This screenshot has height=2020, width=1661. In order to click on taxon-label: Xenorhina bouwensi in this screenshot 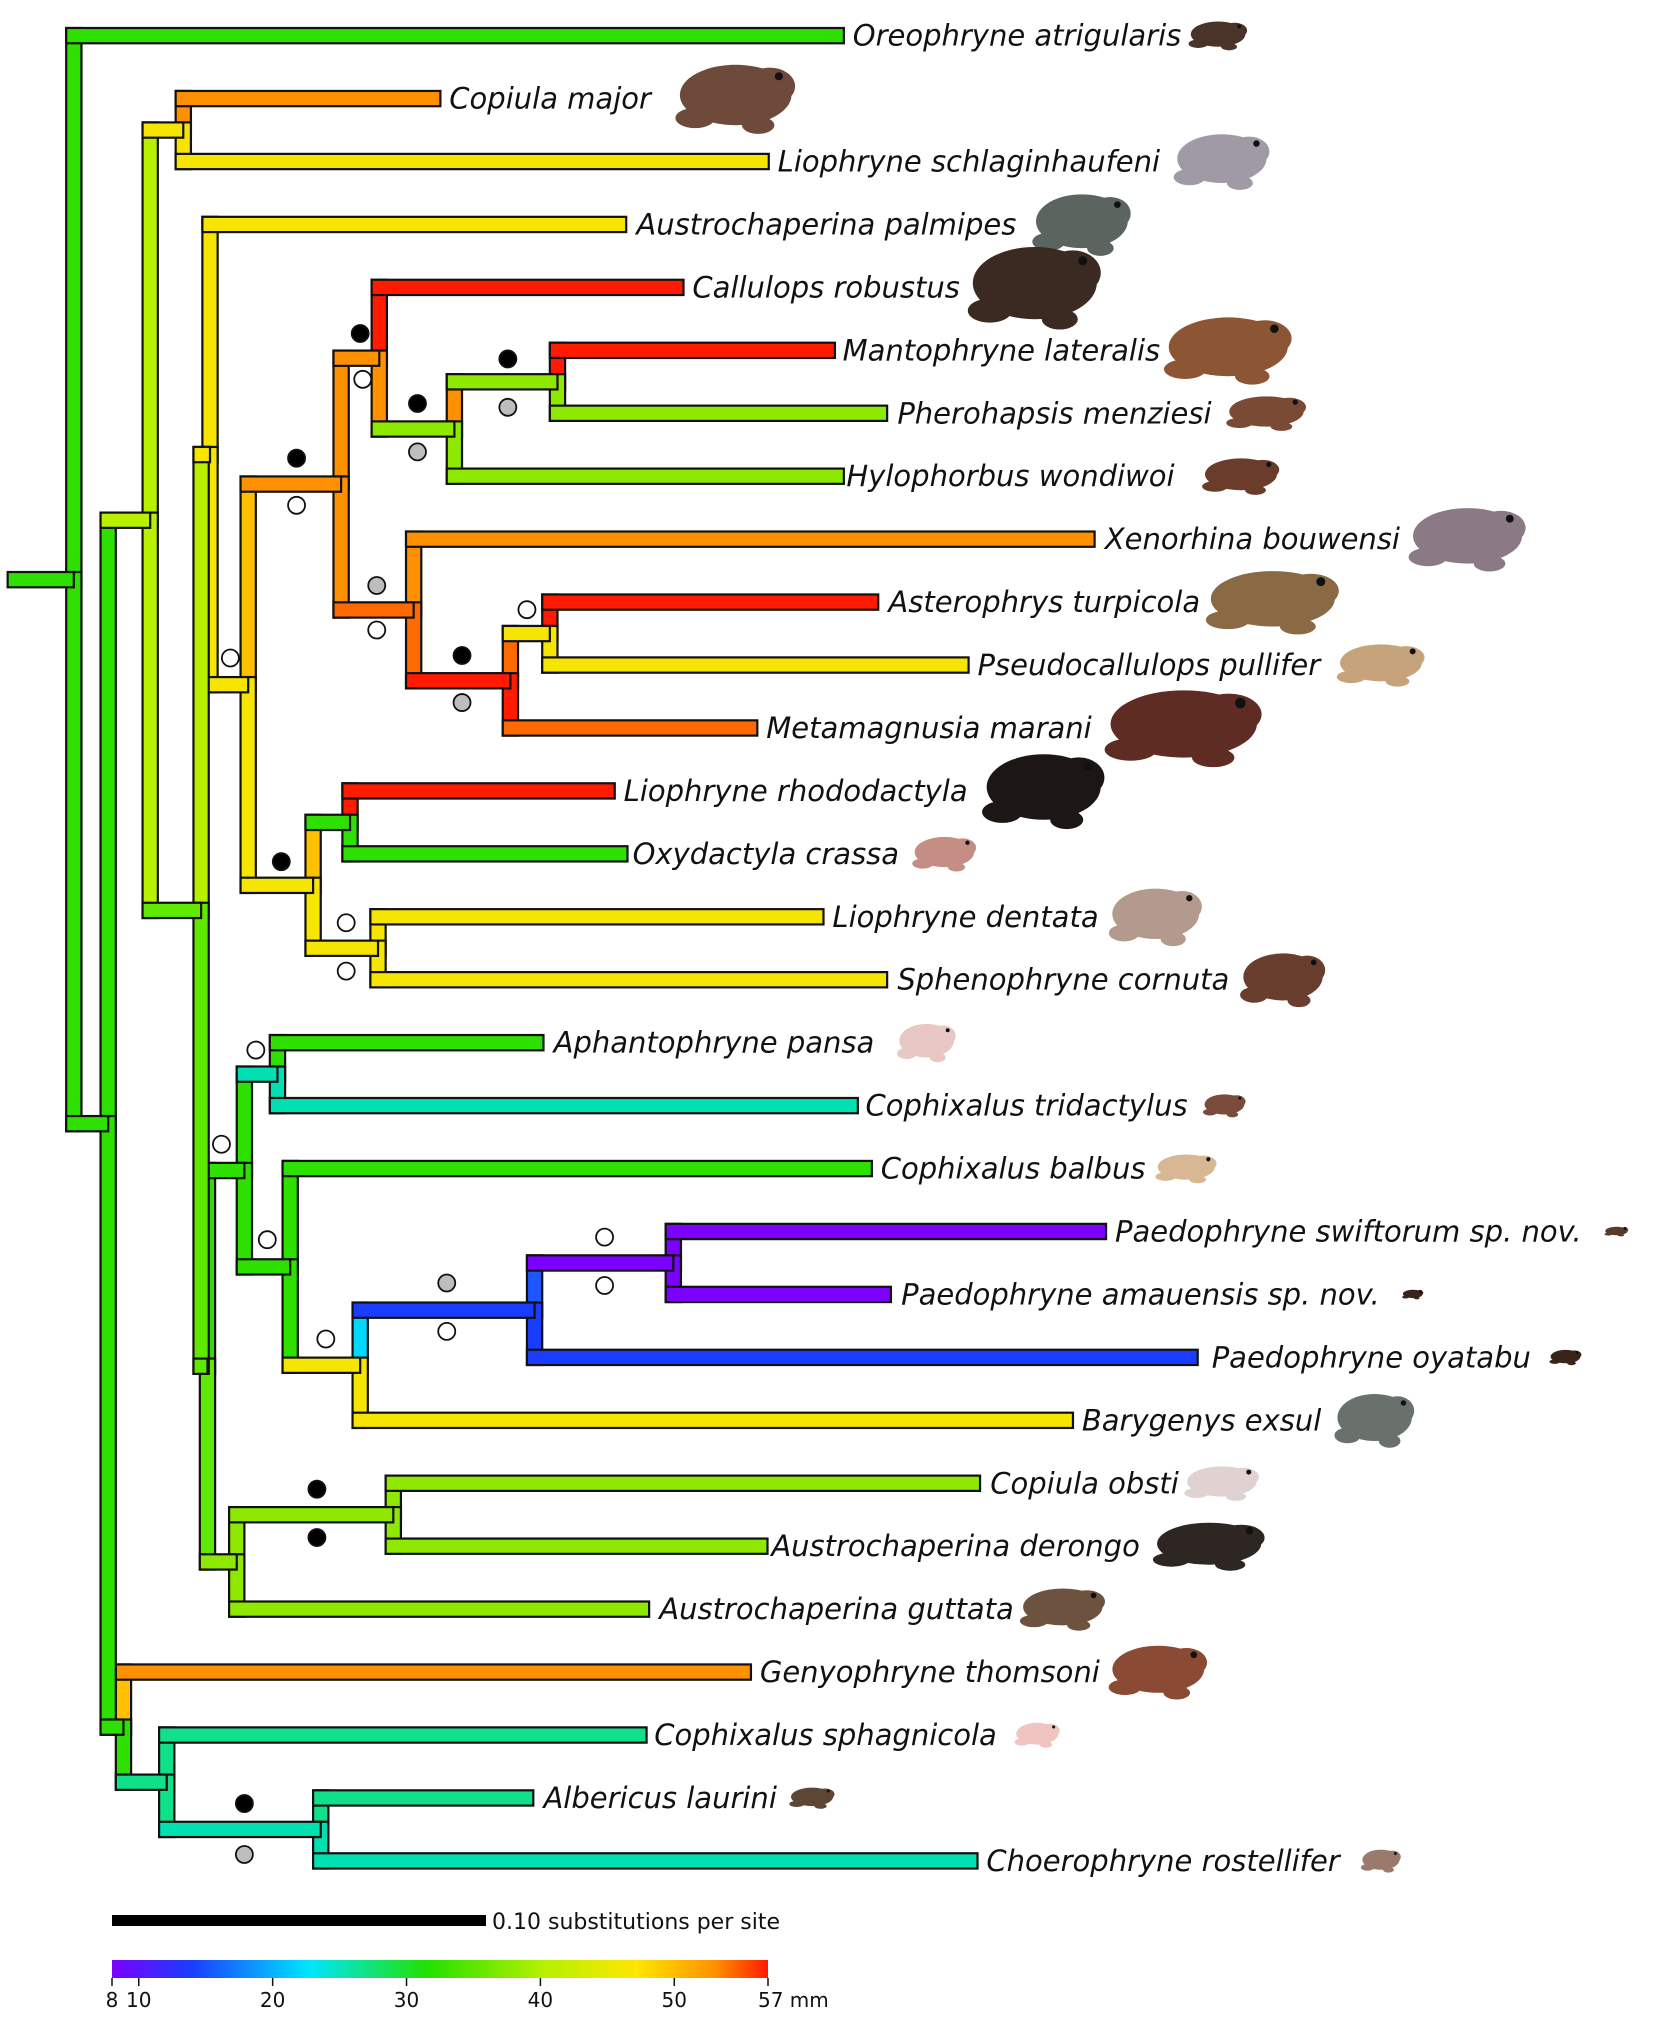, I will do `click(1251, 539)`.